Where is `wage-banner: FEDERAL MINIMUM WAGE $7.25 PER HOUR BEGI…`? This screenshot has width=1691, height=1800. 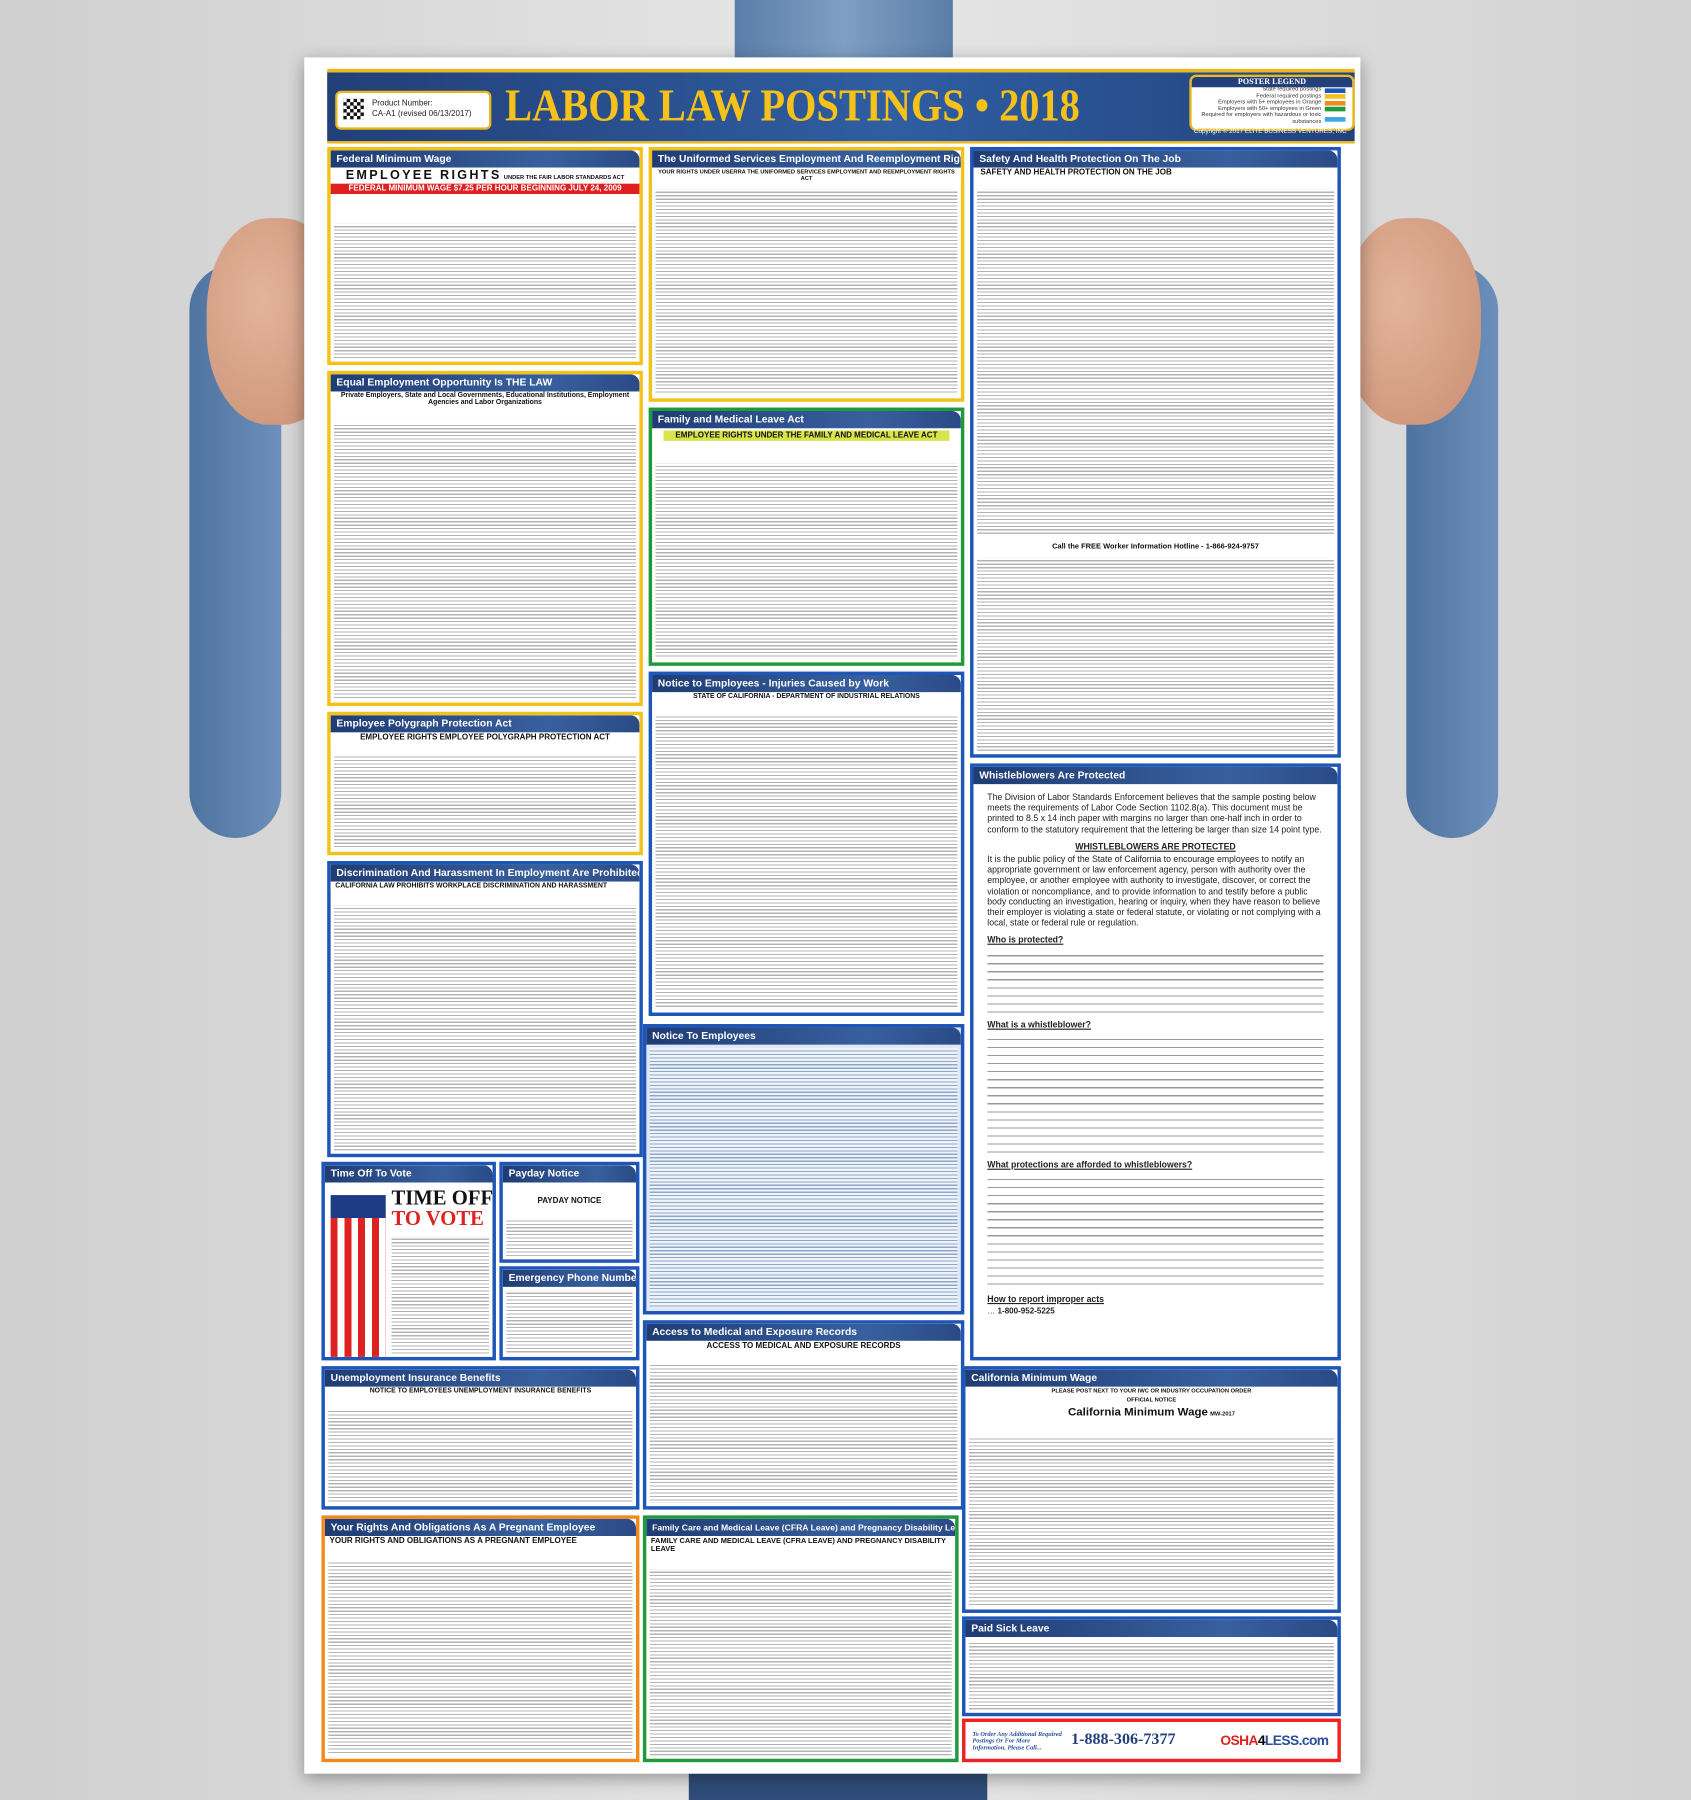 wage-banner: FEDERAL MINIMUM WAGE $7.25 PER HOUR BEGI… is located at coordinates (485, 189).